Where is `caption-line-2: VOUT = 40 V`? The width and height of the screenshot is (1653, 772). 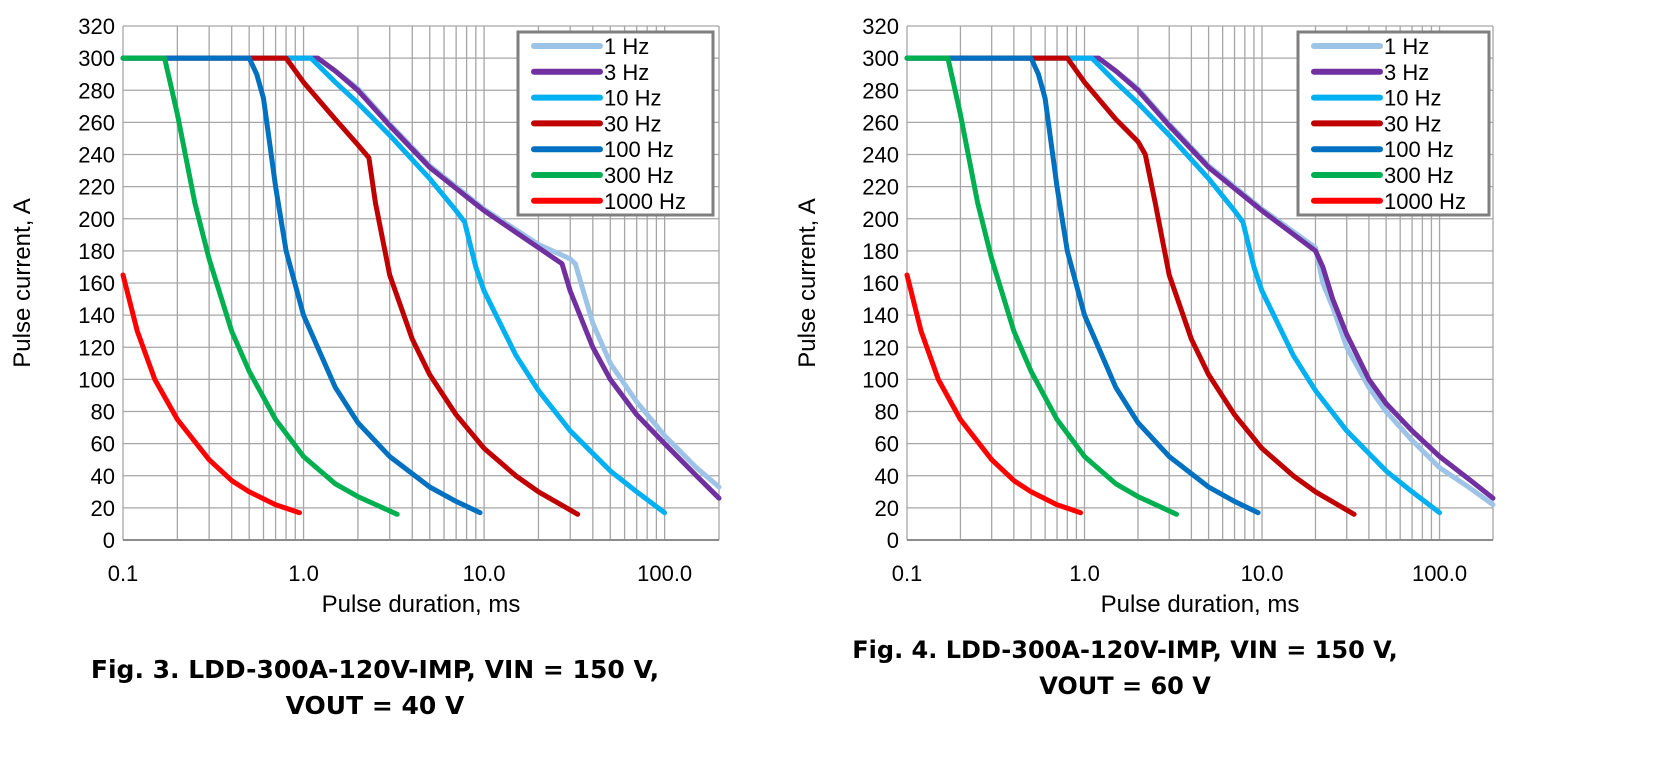 caption-line-2: VOUT = 40 V is located at coordinates (375, 705).